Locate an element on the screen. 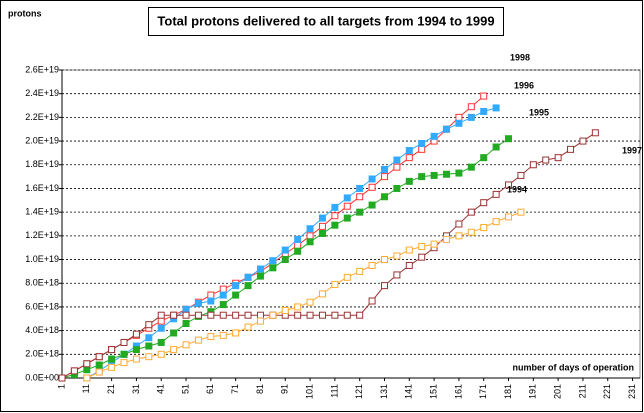  y-tick-label: 1.8E+19 is located at coordinates (42, 164).